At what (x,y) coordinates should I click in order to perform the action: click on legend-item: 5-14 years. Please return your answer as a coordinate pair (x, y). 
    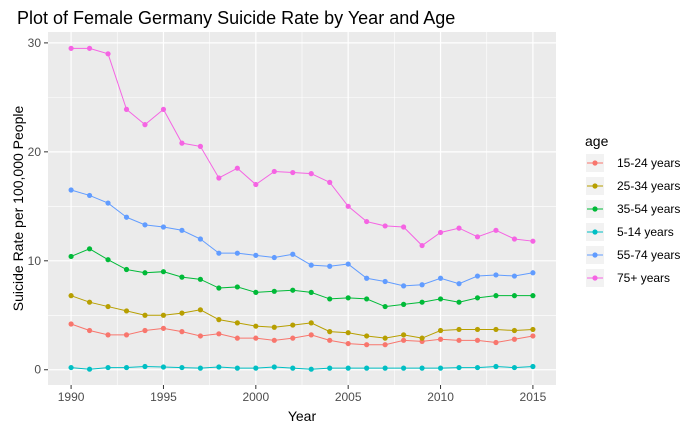
    Looking at the image, I should click on (630, 232).